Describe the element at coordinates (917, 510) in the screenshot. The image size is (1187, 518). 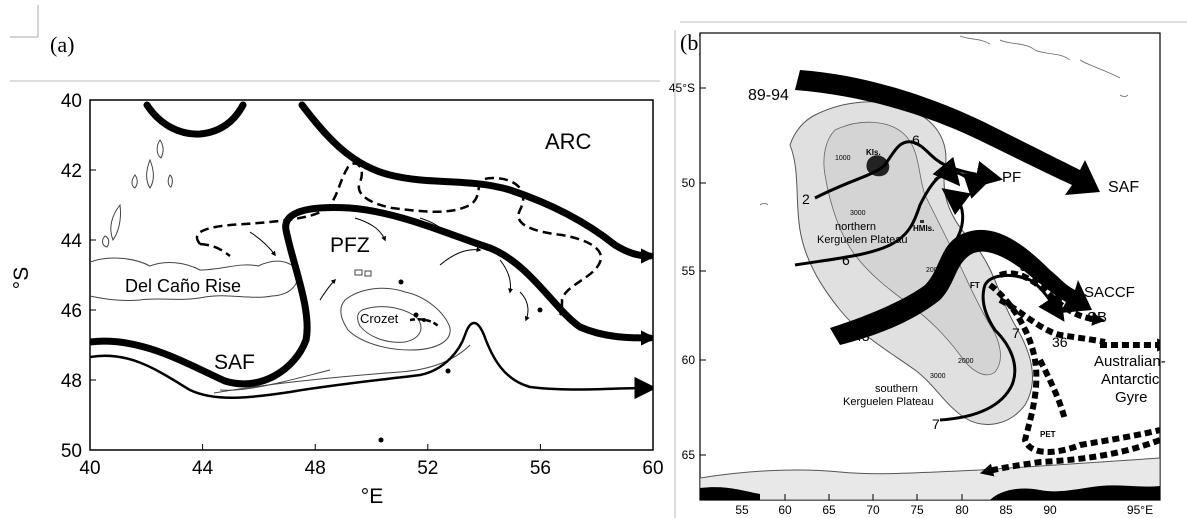
I see `x-tick: 75` at that location.